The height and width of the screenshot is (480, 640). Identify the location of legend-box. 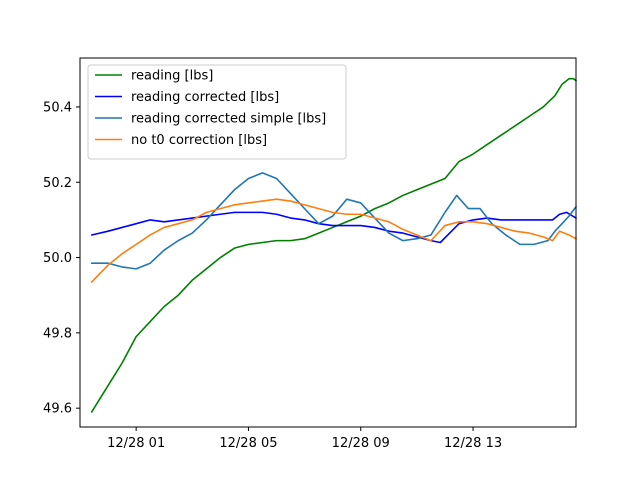
(217, 112).